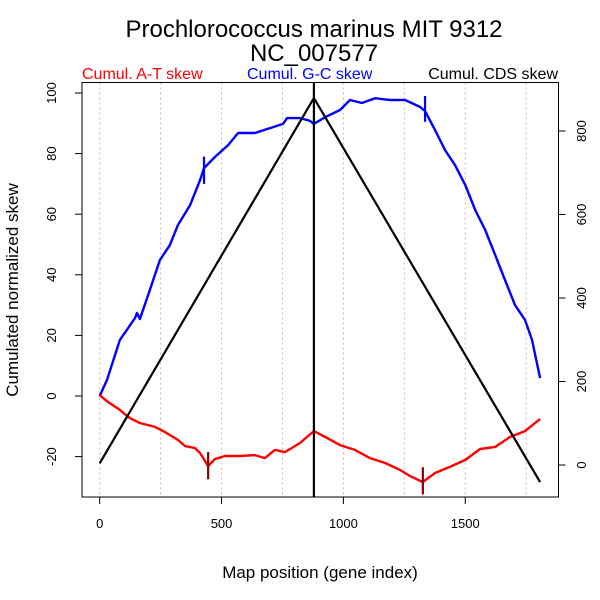 The image size is (600, 600). I want to click on y-axis-left: -20 0 20 40 60 80 100, so click(63, 274).